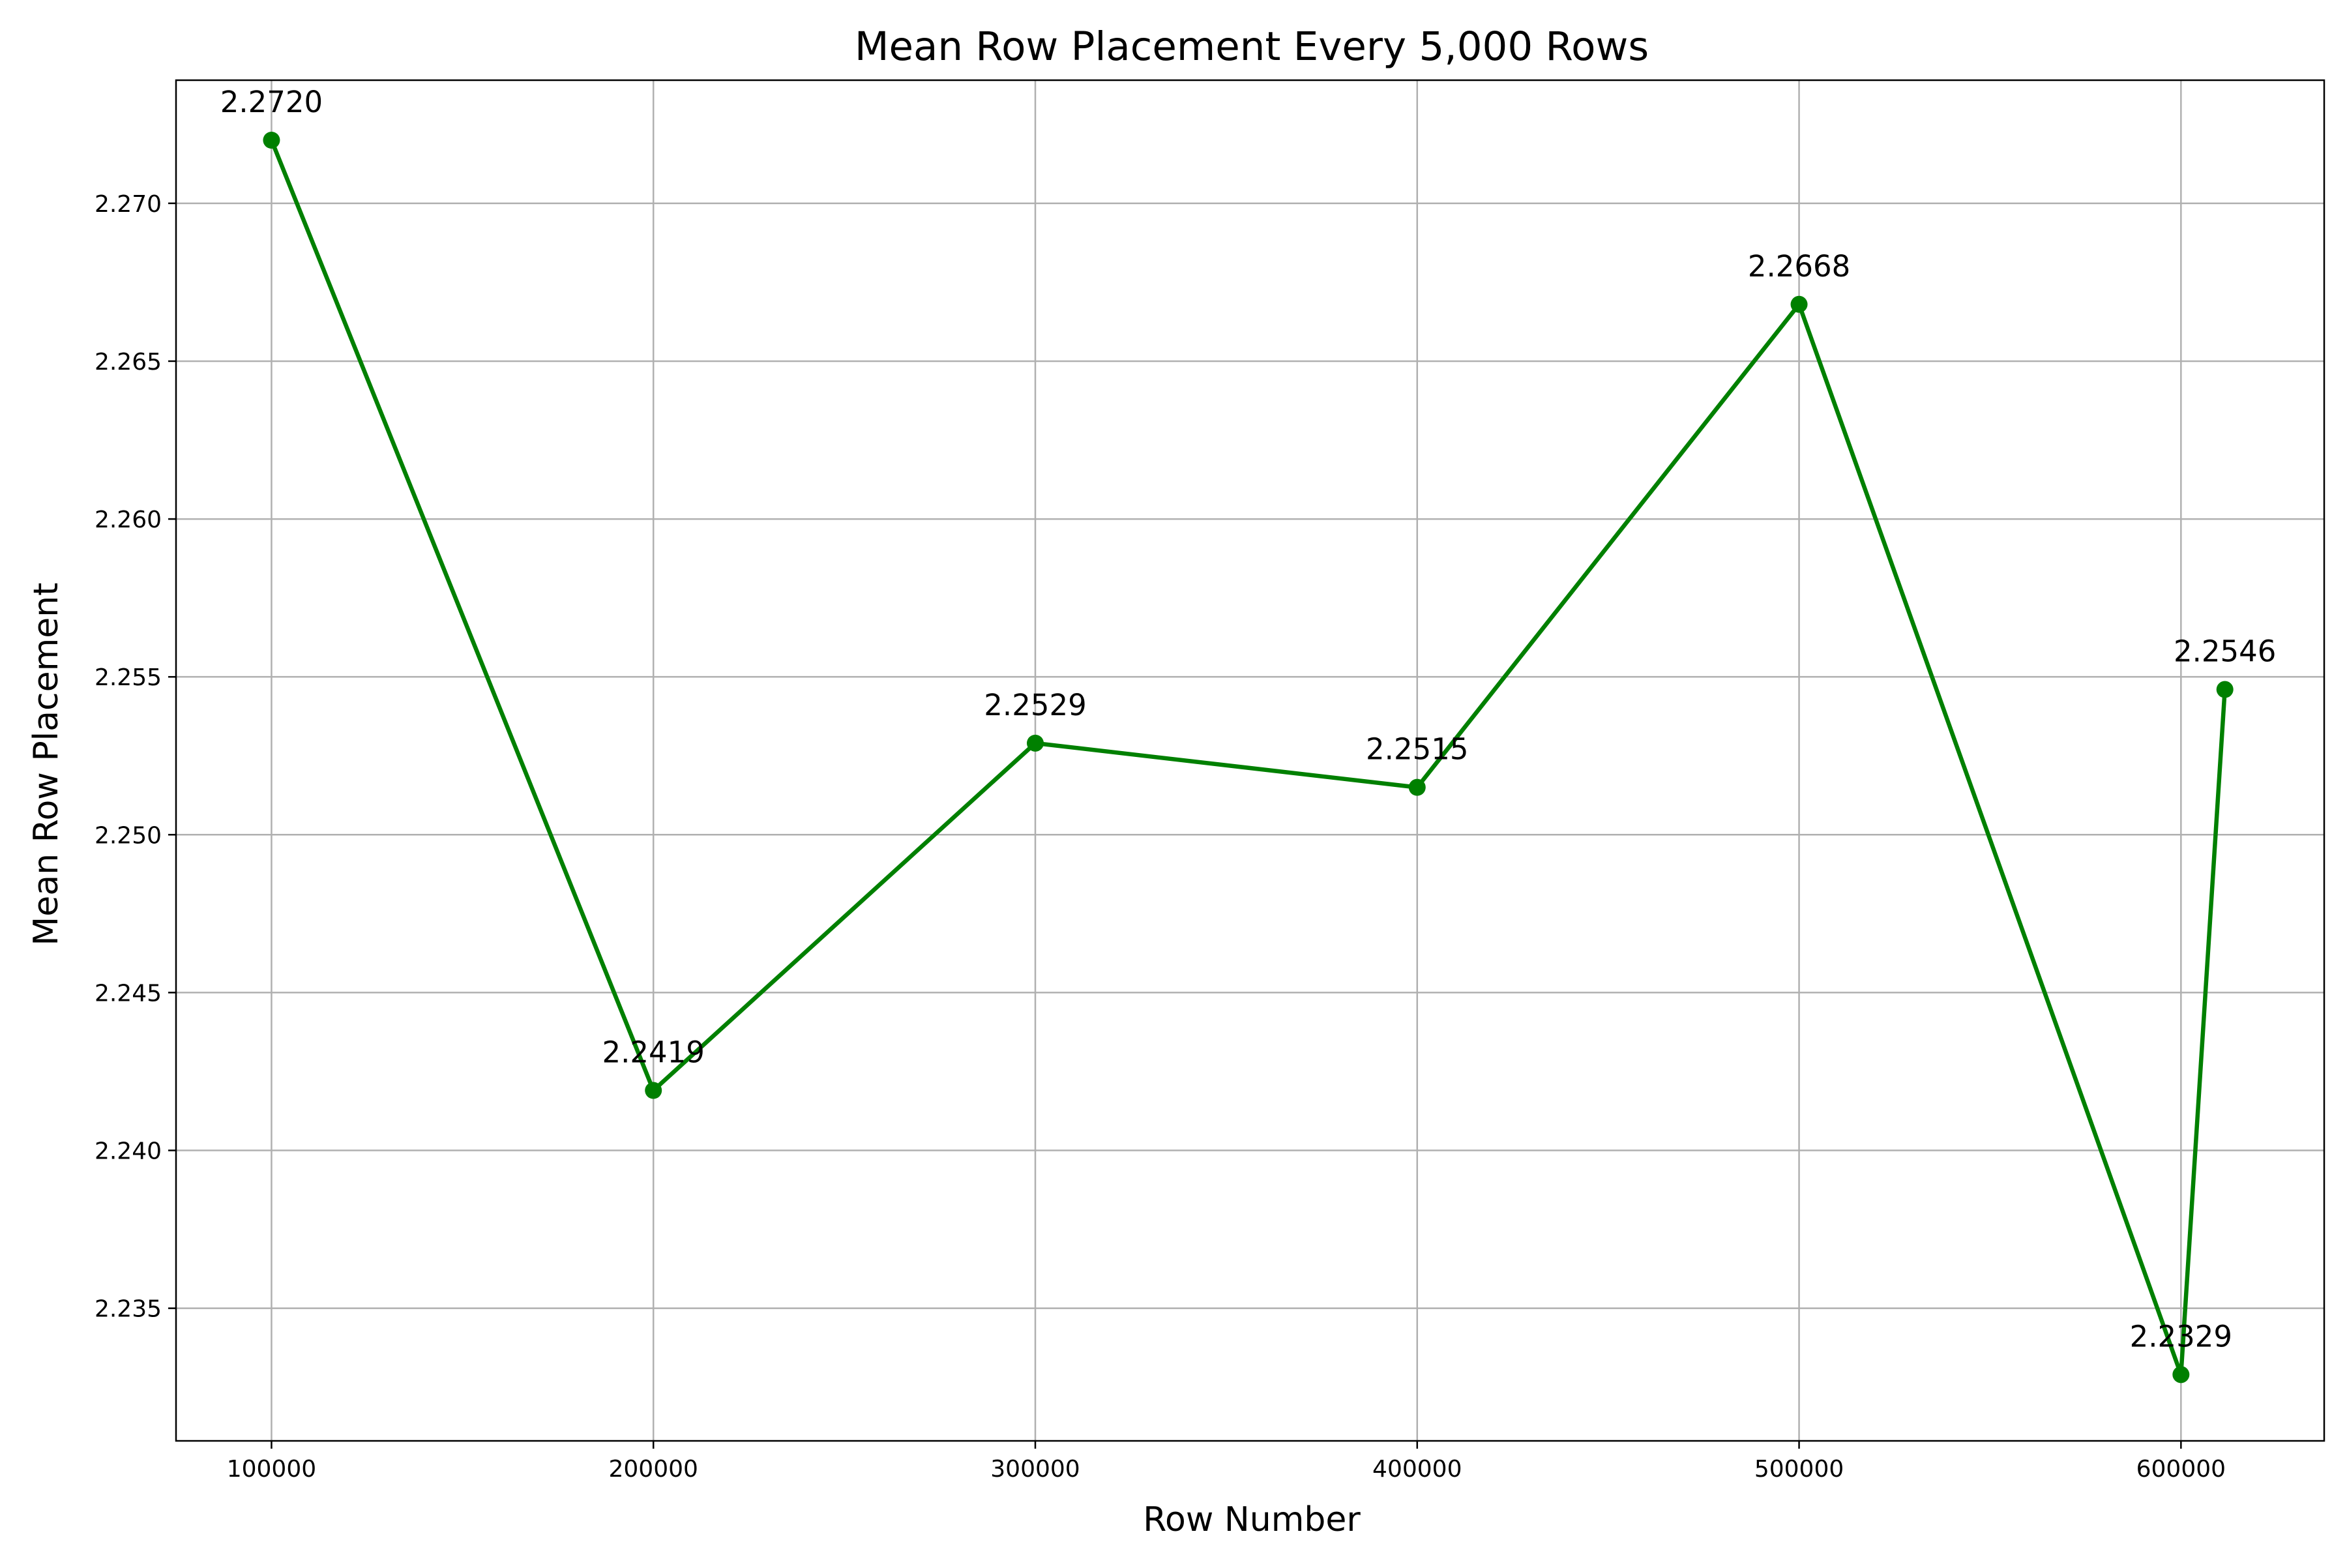  What do you see at coordinates (271, 102) in the screenshot?
I see `data-label: 2.2720` at bounding box center [271, 102].